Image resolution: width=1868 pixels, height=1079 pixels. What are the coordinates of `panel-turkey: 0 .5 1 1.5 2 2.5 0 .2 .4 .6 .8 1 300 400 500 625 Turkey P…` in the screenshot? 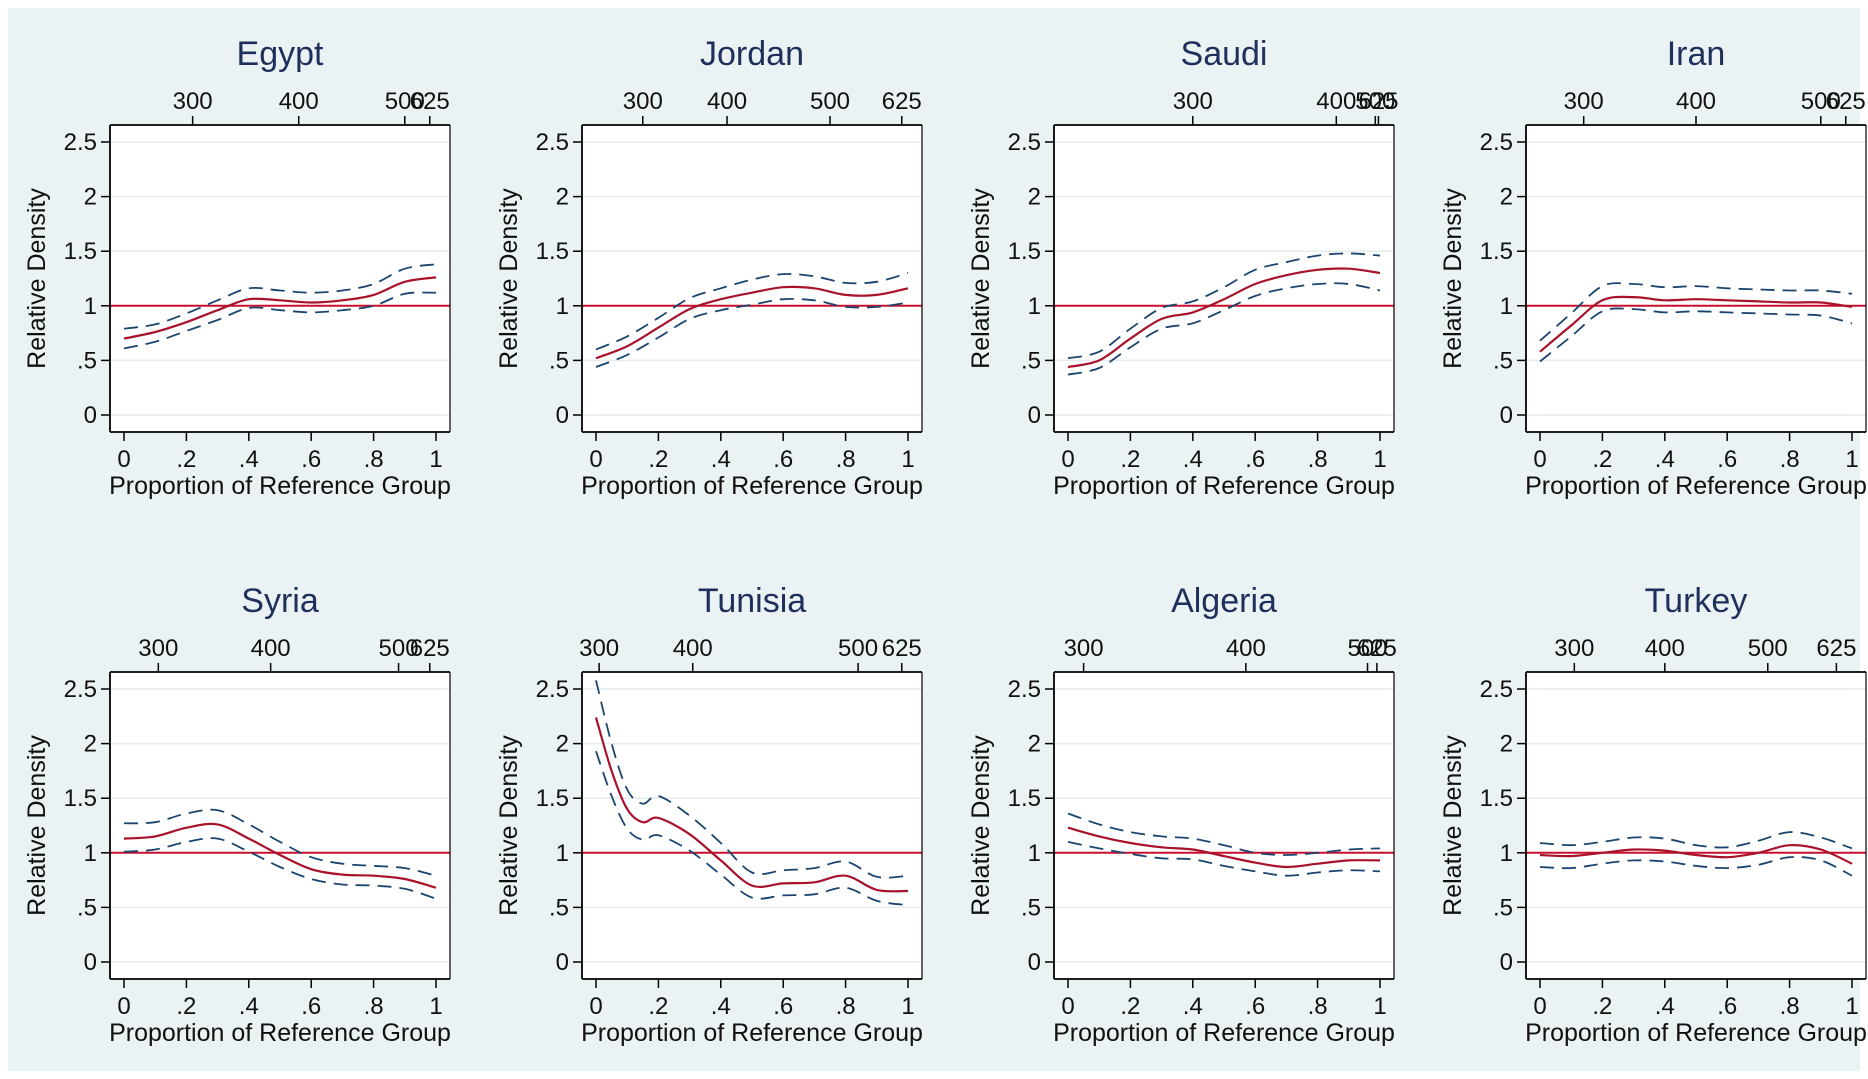 It's located at (1653, 814).